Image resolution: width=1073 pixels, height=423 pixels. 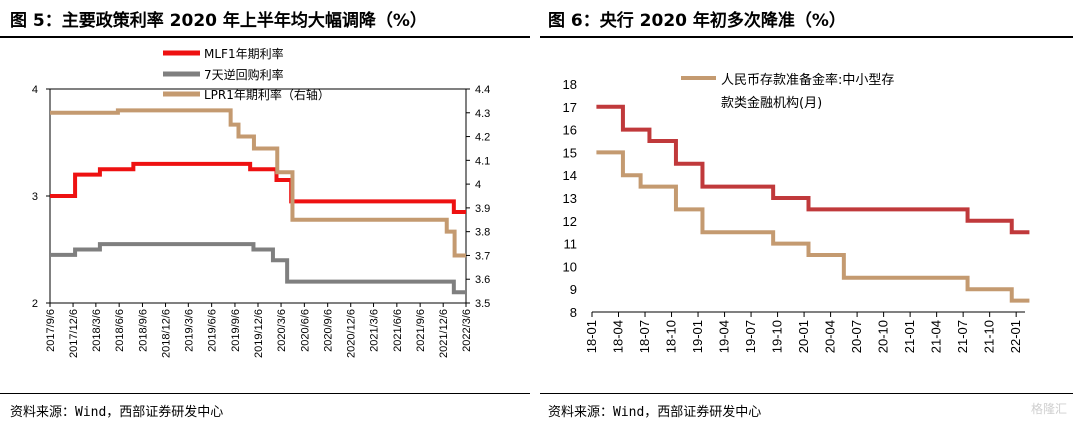 I want to click on right-y-tick-label: 15, so click(x=570, y=152).